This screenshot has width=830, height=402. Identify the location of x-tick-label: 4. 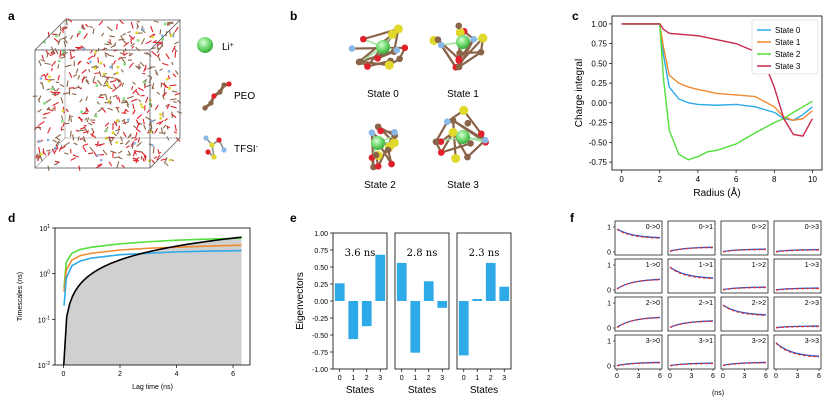
(698, 179).